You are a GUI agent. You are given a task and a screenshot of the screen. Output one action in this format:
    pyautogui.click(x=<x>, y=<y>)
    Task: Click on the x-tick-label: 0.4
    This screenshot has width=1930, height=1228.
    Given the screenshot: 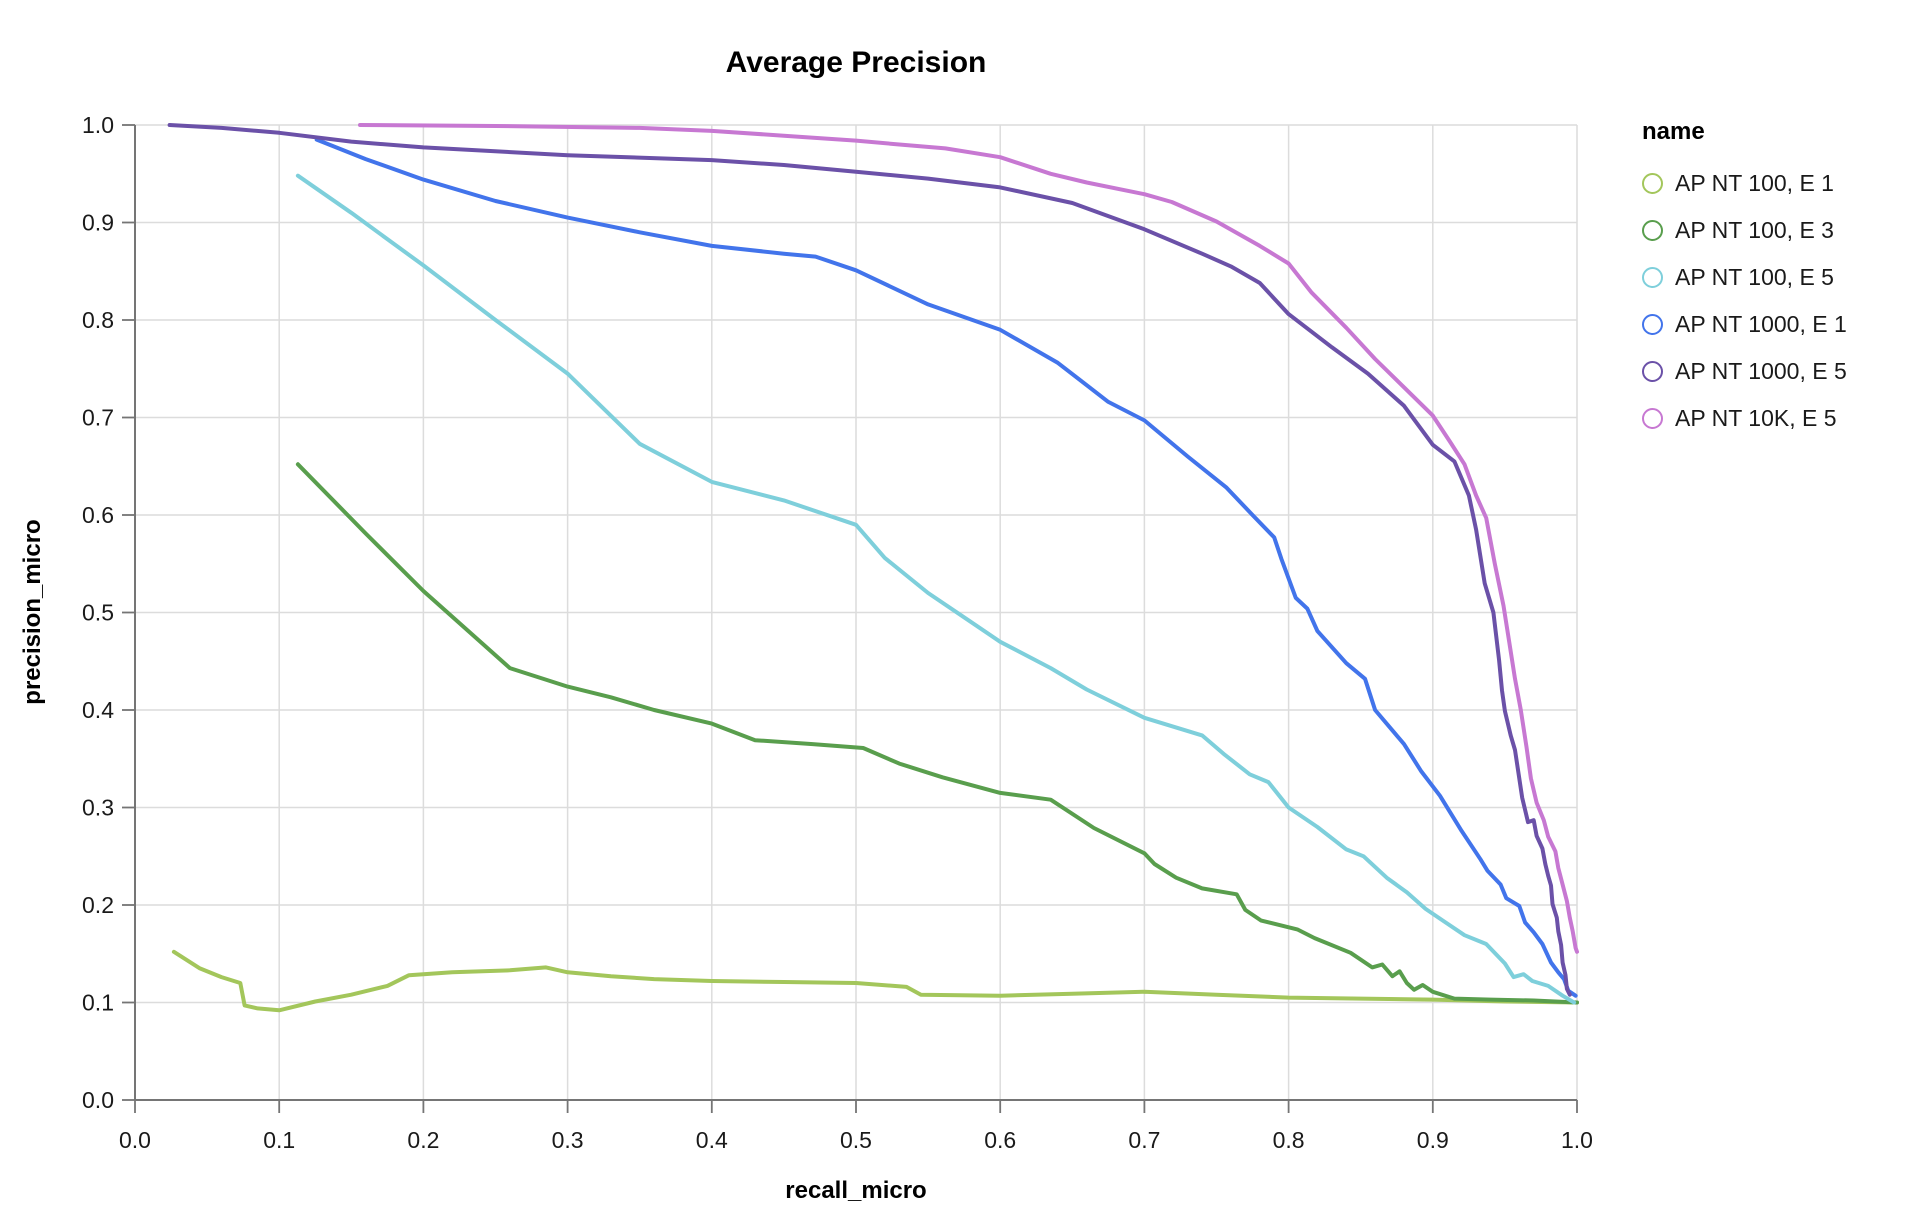 What is the action you would take?
    pyautogui.click(x=712, y=1140)
    